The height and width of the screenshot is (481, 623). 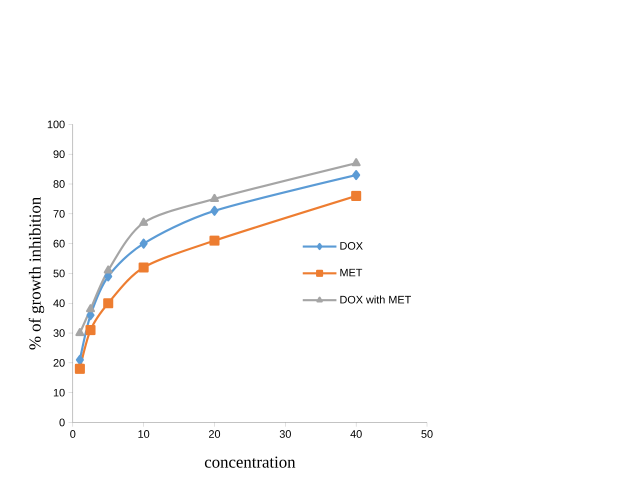 What do you see at coordinates (59, 244) in the screenshot?
I see `y-tick-label: 60` at bounding box center [59, 244].